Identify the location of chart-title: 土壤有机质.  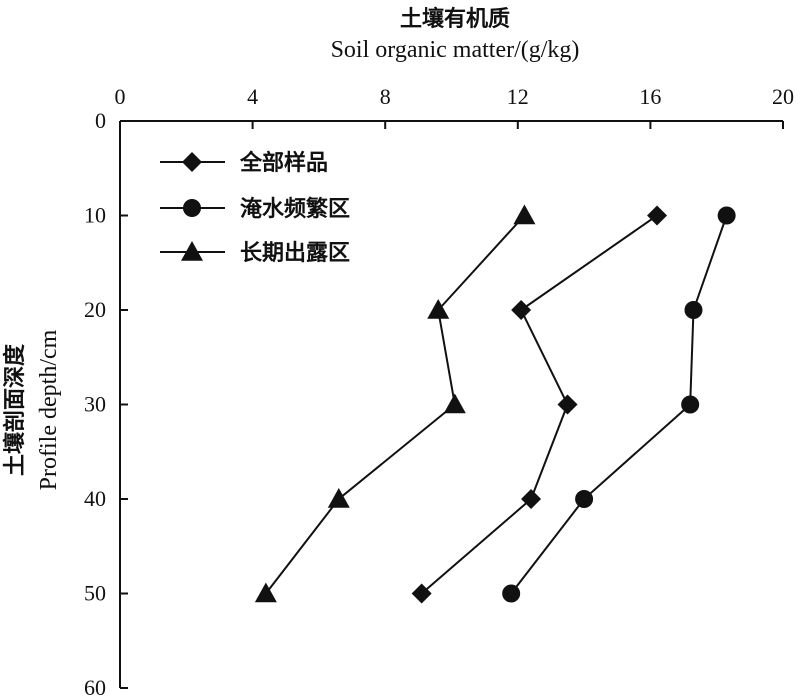
(455, 19).